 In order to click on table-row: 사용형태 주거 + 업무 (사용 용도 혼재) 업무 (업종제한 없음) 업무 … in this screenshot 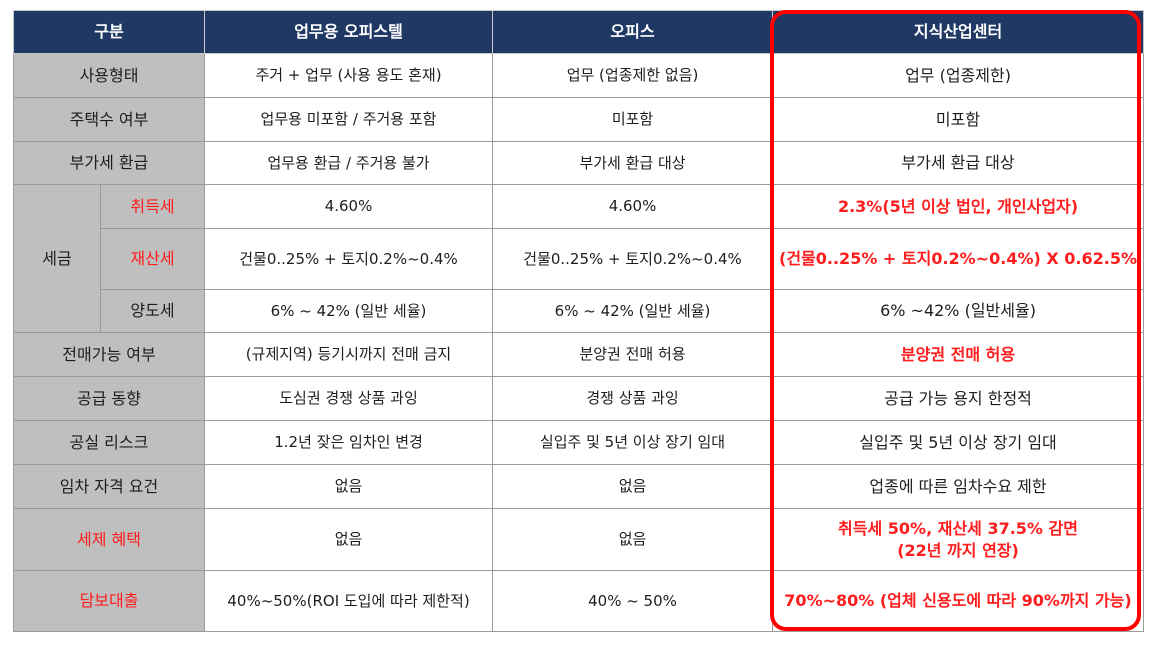, I will do `click(578, 75)`.